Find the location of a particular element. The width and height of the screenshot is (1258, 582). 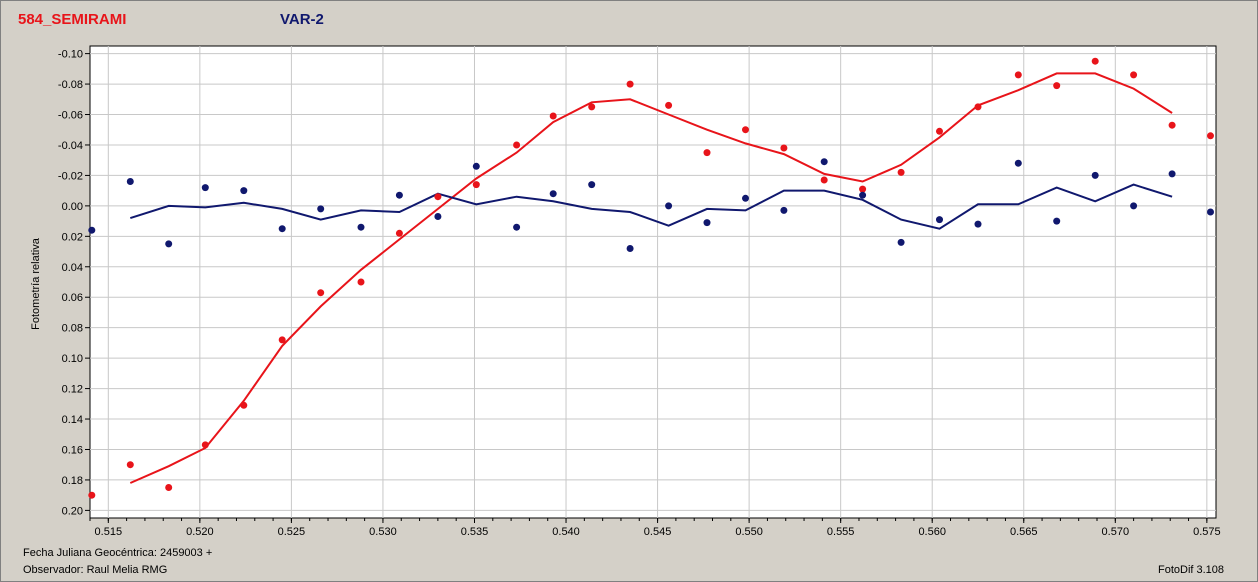

x-tick-label: 0.535 is located at coordinates (475, 532).